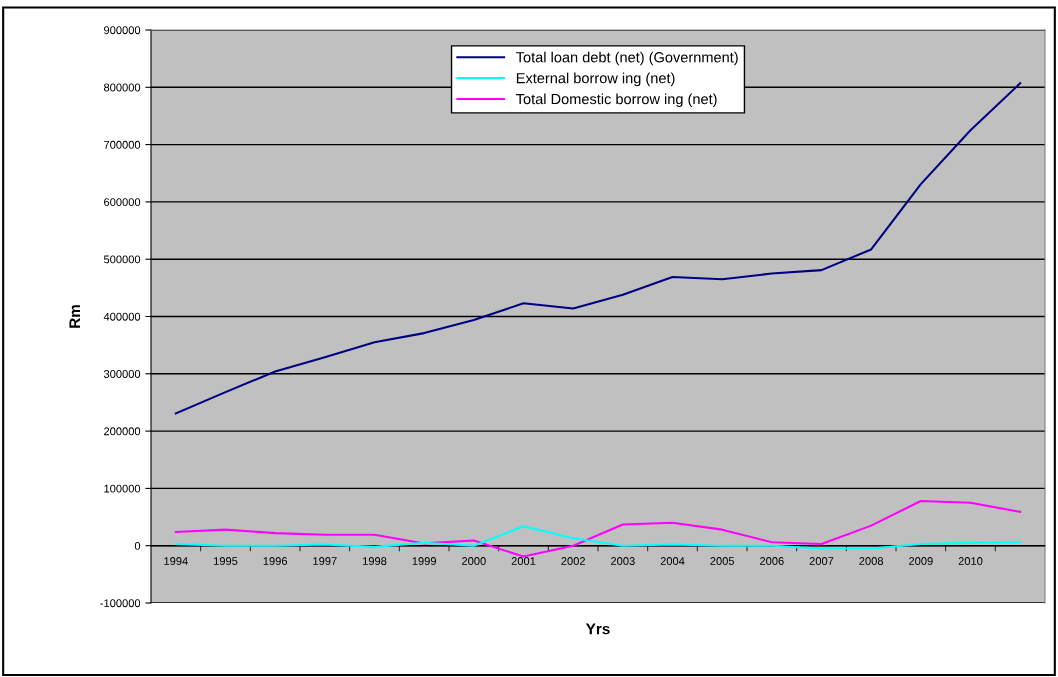 This screenshot has height=677, width=1058. Describe the element at coordinates (597, 629) in the screenshot. I see `x-axis-title: Yrs` at that location.